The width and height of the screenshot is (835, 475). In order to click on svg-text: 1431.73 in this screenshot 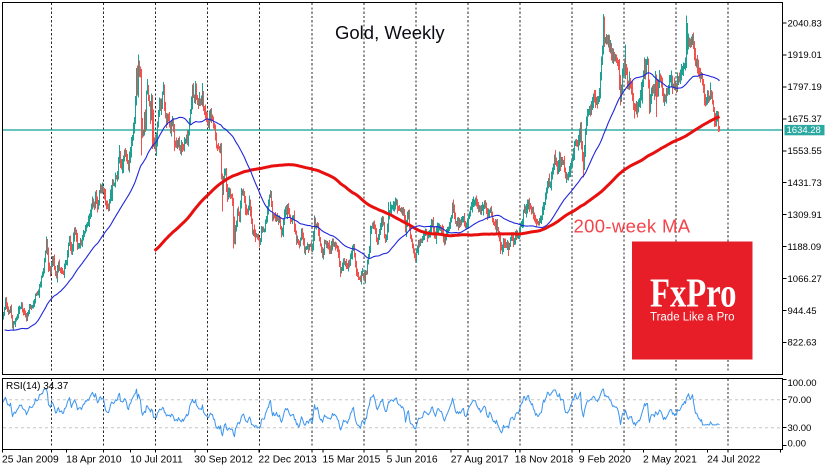, I will do `click(805, 183)`.